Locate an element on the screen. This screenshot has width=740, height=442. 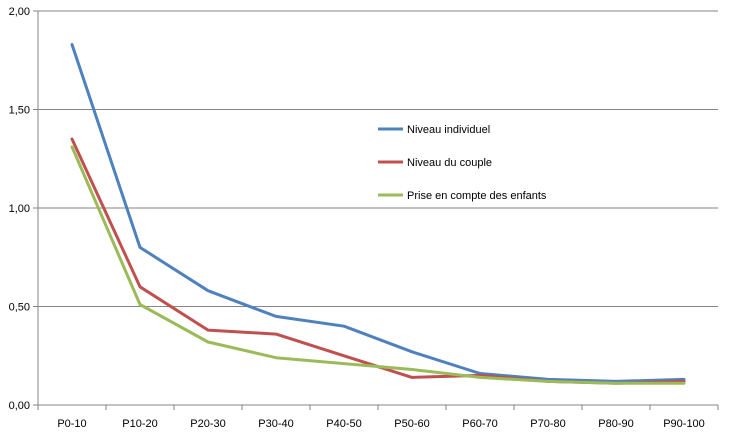
y-tick-label: 1,00 is located at coordinates (19, 209).